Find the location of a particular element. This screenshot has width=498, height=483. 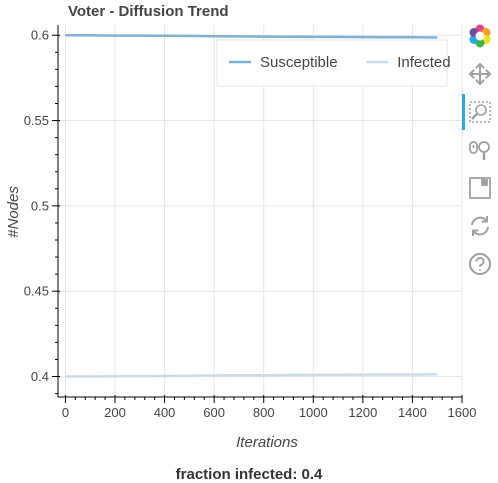

legend-label-susceptible: Susceptible is located at coordinates (299, 62).